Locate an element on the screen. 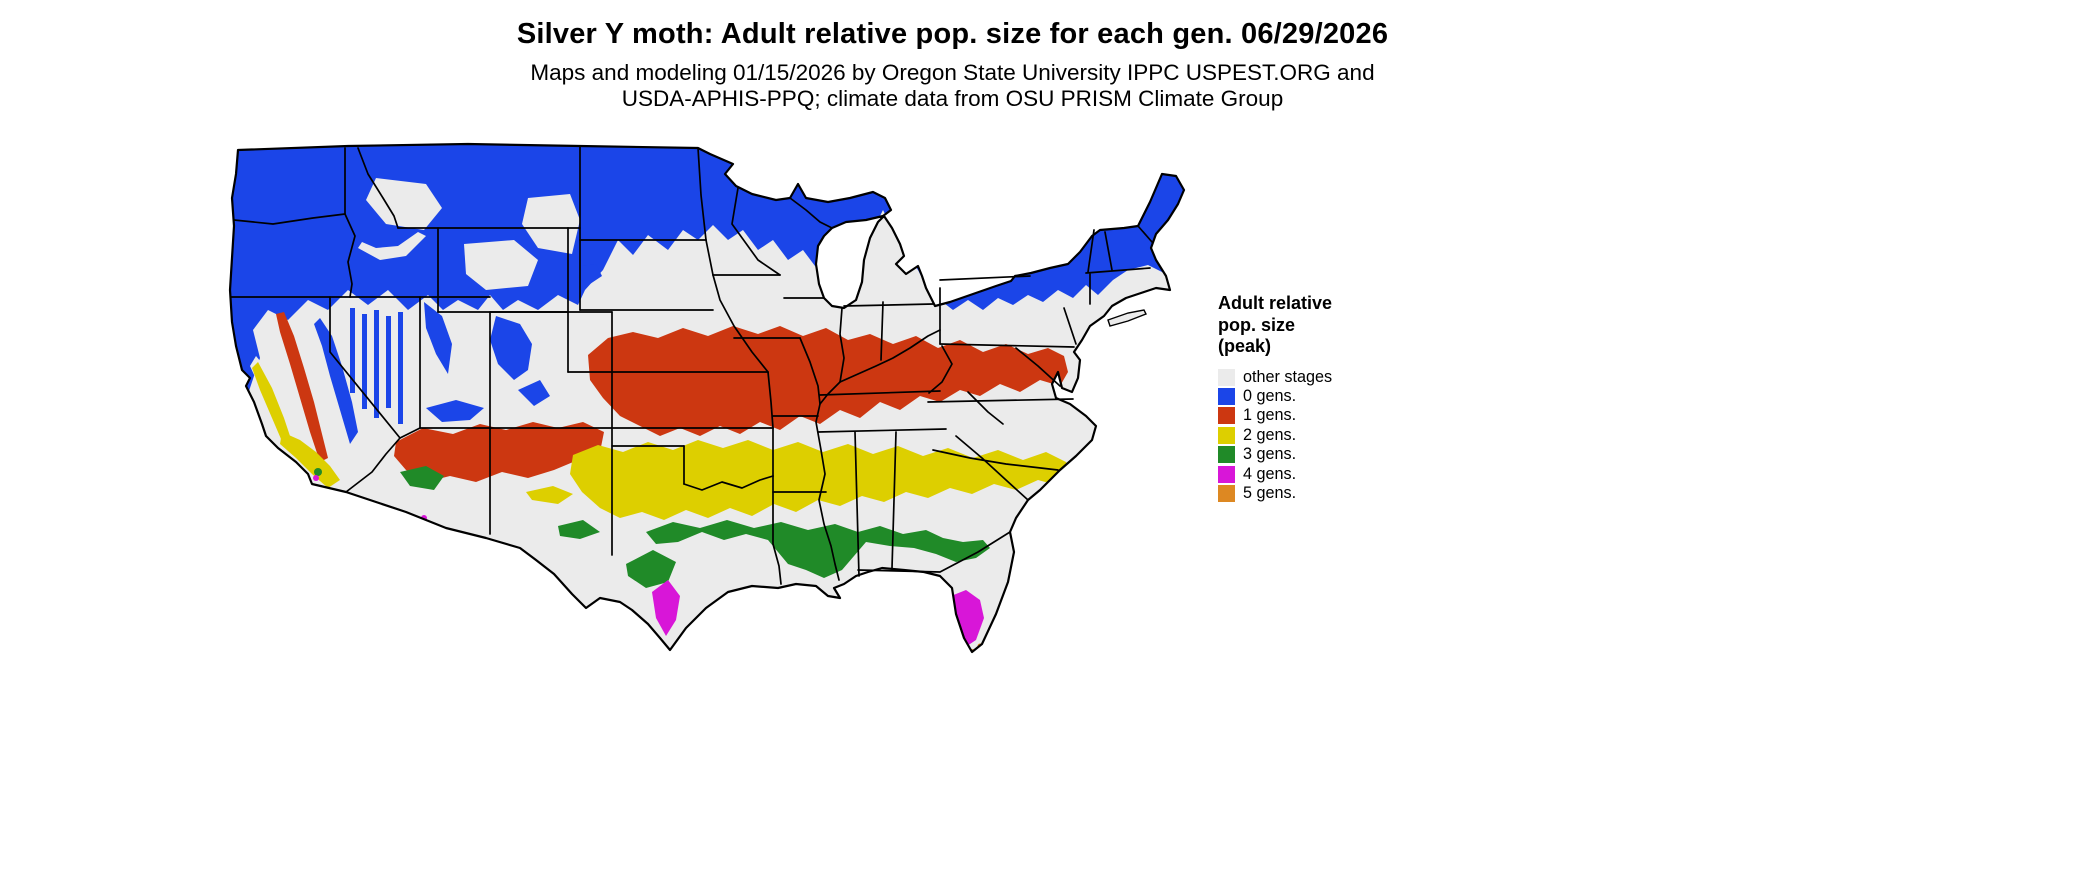  region-5-gens is located at coordinates (821, 647).